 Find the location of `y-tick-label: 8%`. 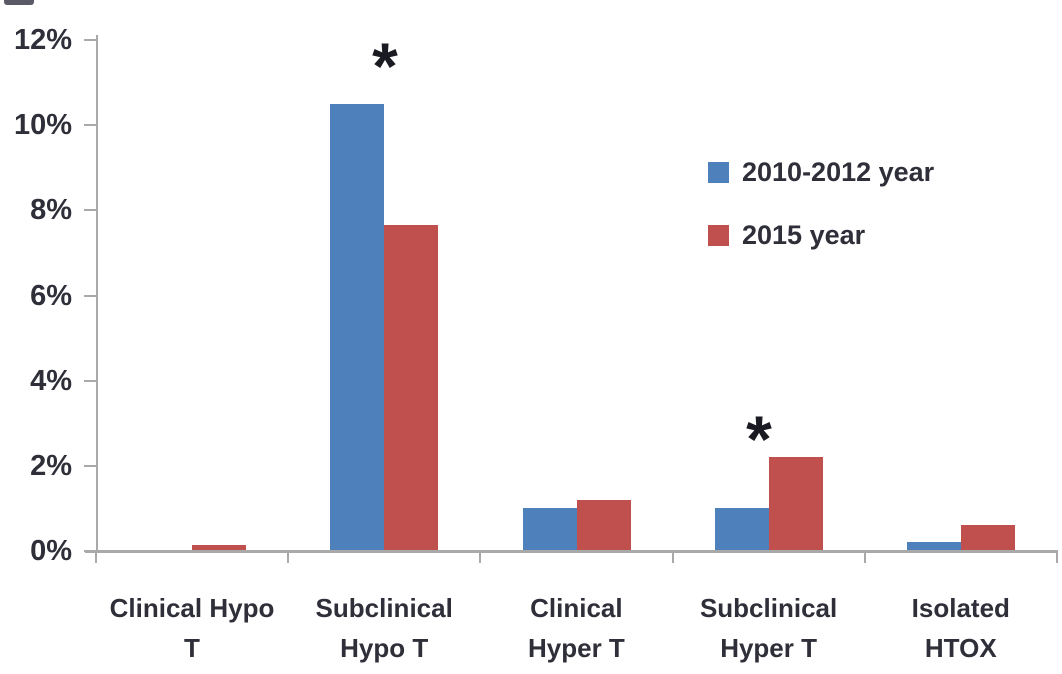

y-tick-label: 8% is located at coordinates (51, 210).